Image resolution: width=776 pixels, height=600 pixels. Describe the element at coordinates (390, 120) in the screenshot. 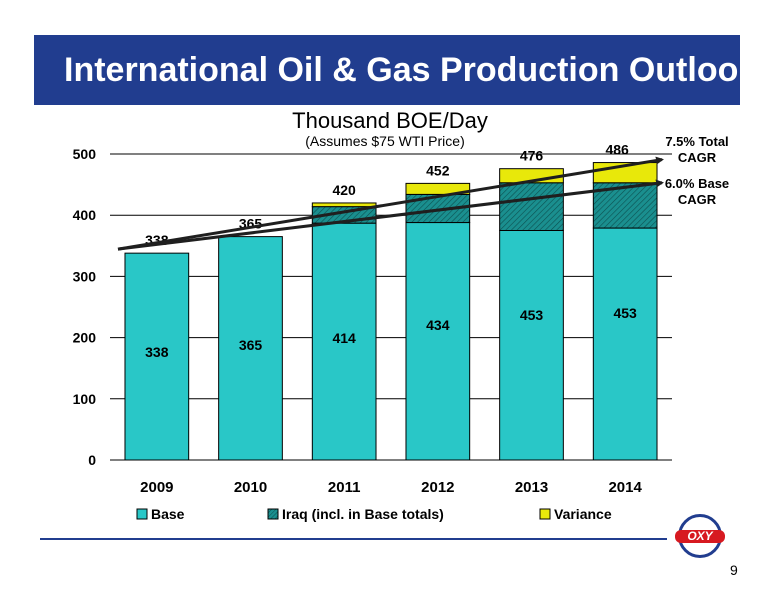

I see `chart-title: Thousand BOE/Day` at that location.